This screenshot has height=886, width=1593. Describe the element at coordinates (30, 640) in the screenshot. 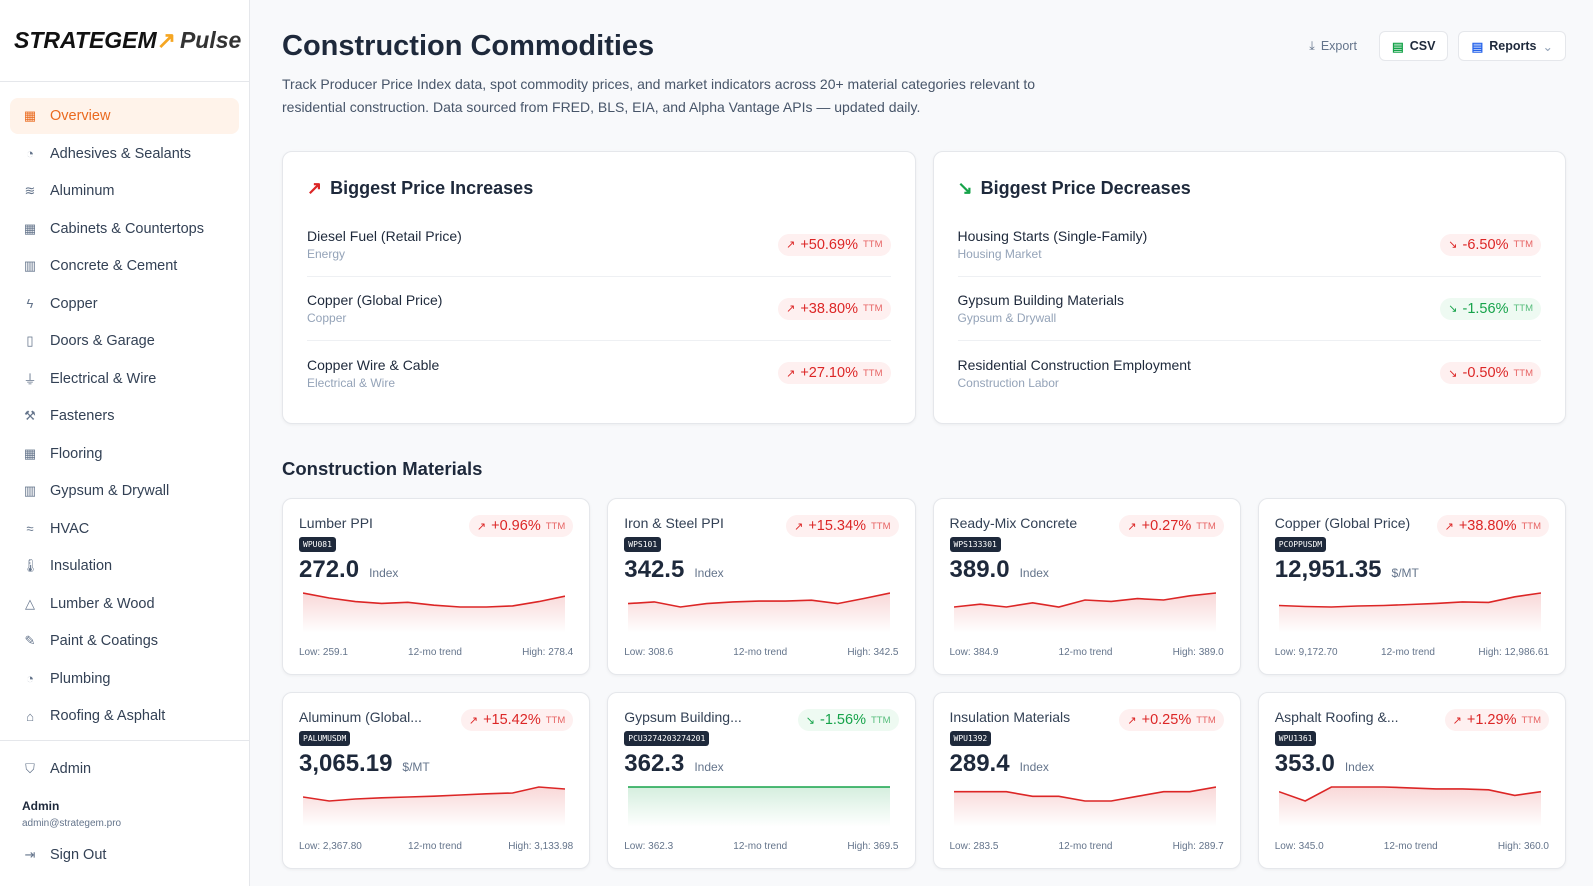

I see `paintbrush-icon: ✎` at that location.